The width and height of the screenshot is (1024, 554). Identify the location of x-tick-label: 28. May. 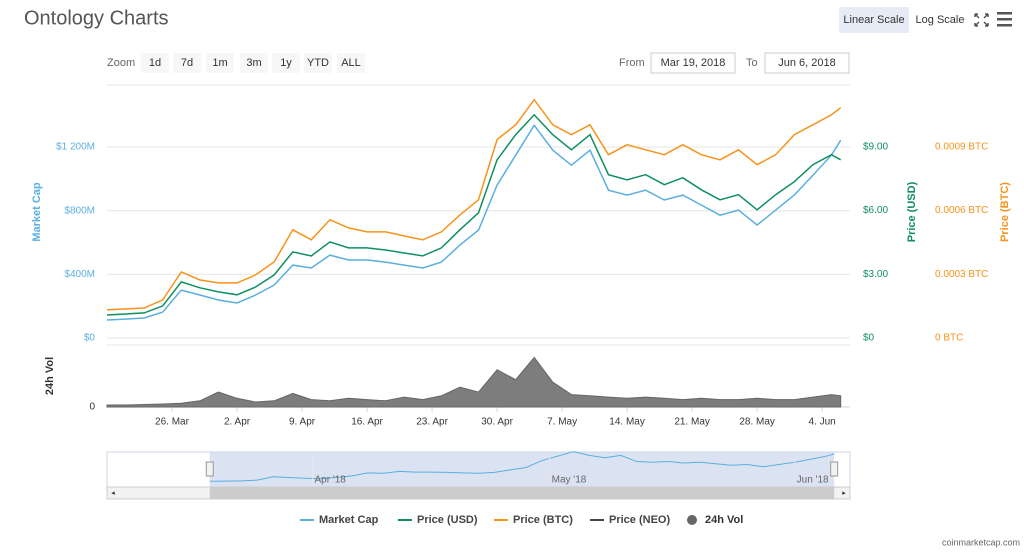
(757, 422).